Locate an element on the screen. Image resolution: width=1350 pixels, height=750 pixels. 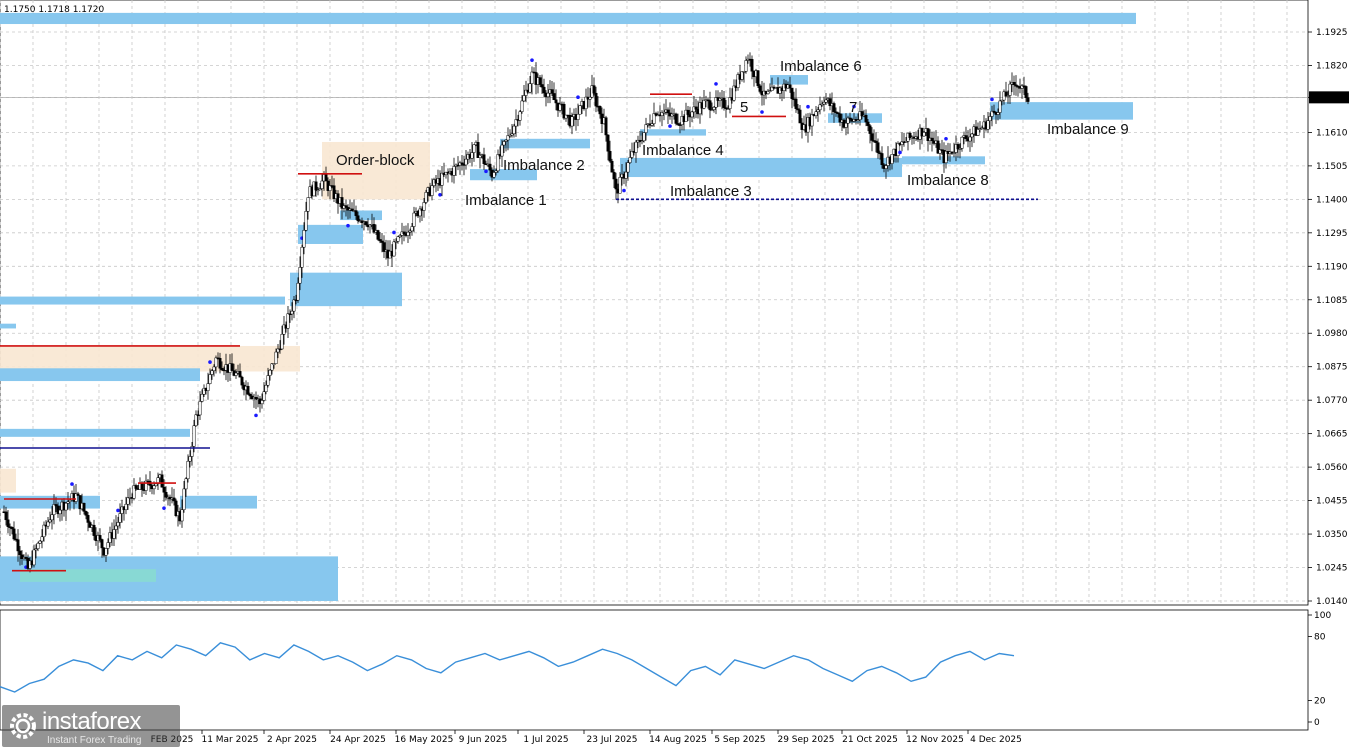
logo-name: instaforex is located at coordinates (92, 721).